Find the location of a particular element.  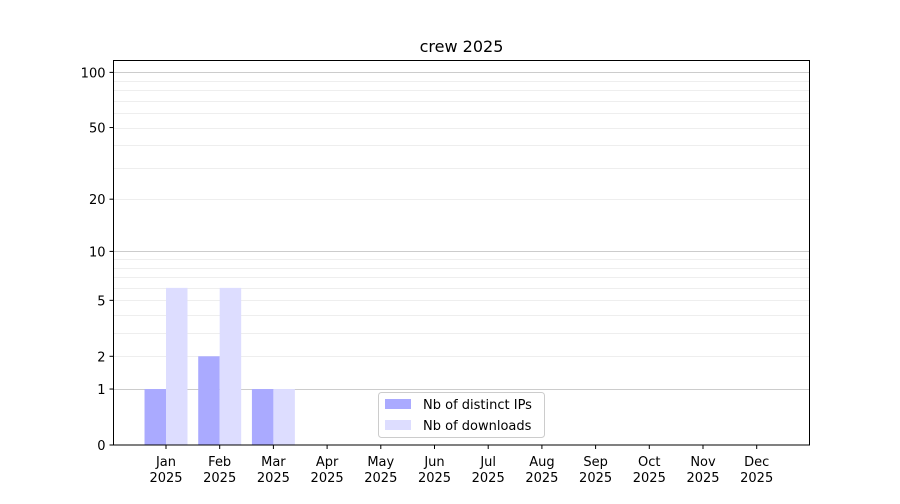

y-tick-label: 20 is located at coordinates (97, 200).